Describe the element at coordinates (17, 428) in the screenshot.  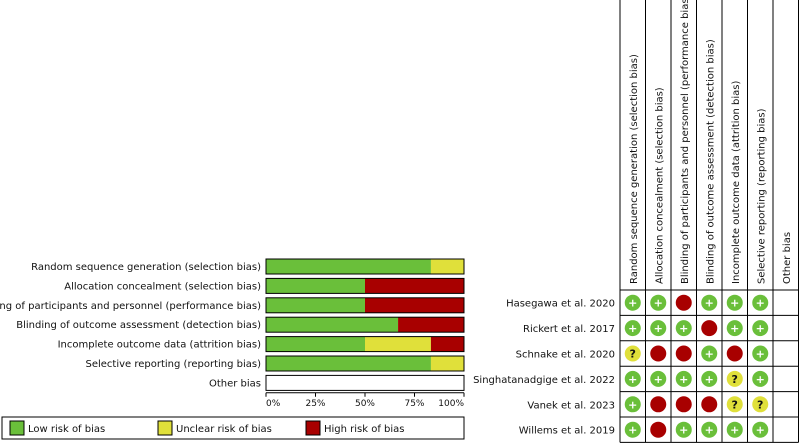
I see `legend-swatch-low` at that location.